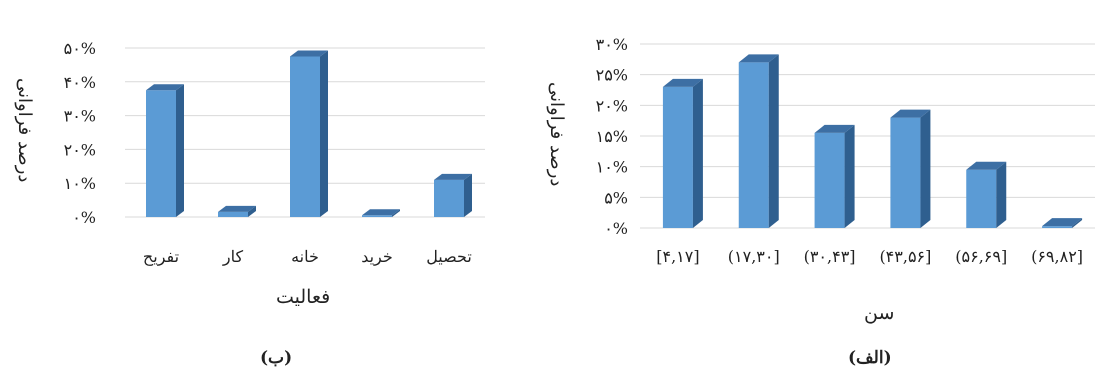 This screenshot has height=379, width=1100. What do you see at coordinates (616, 228) in the screenshot?
I see `chart-a-y-tick-label: ۰%` at bounding box center [616, 228].